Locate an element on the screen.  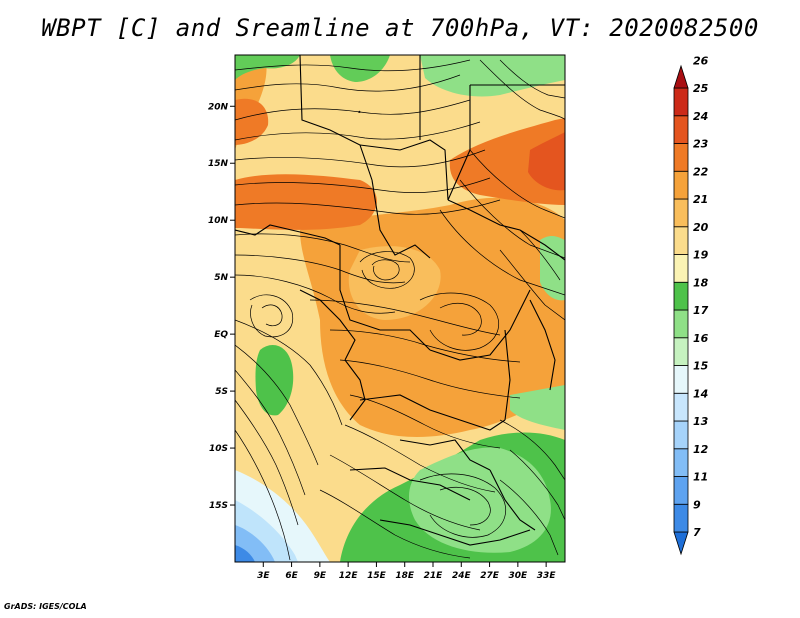
colorbar-label: 24 is located at coordinates (700, 116).